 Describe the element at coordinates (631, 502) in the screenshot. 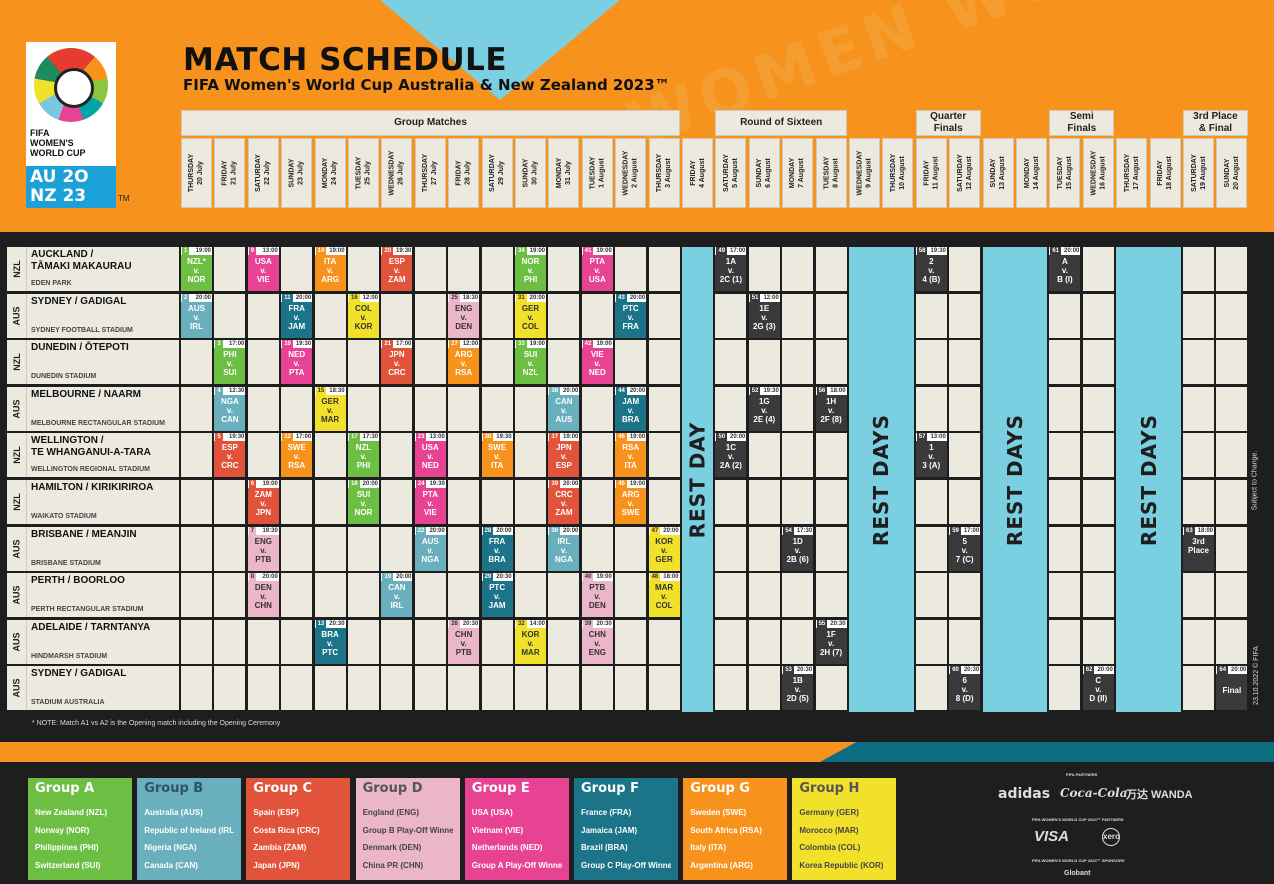

I see `match-cell: 45 19:00 ARG v. SWE` at that location.